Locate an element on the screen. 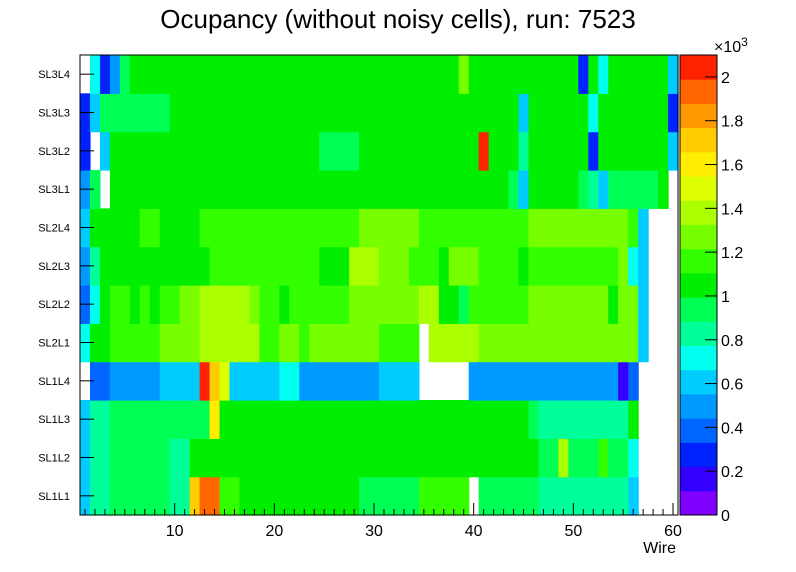  y-tick-label: SL1L3 is located at coordinates (54, 420).